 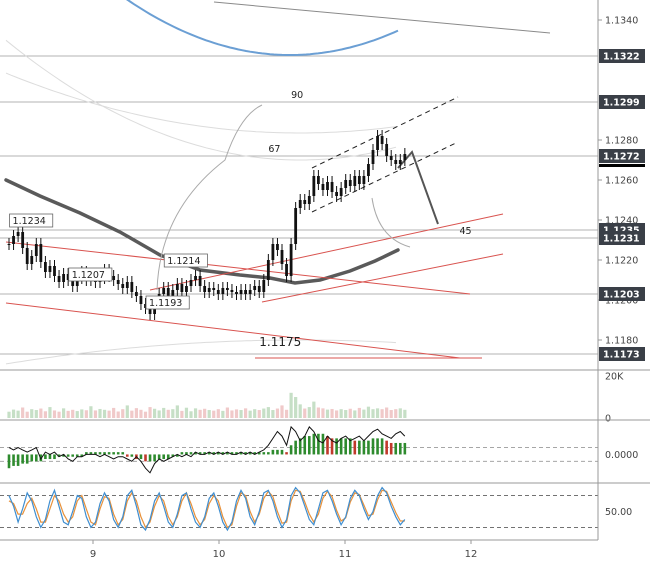 What do you see at coordinates (621, 261) in the screenshot?
I see `price-tick-label: 1.1220` at bounding box center [621, 261].